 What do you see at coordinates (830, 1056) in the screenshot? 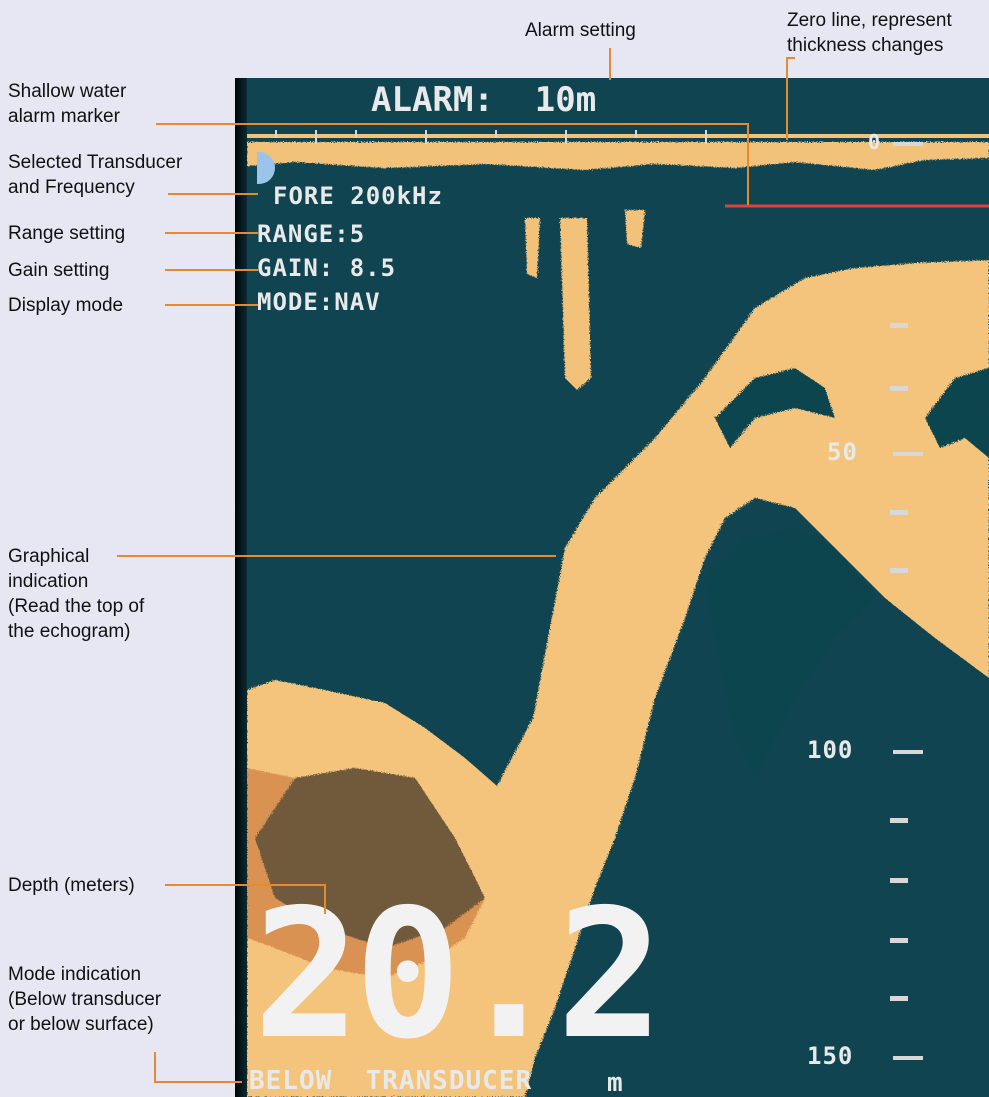
I see `scale-label-150: 150` at bounding box center [830, 1056].